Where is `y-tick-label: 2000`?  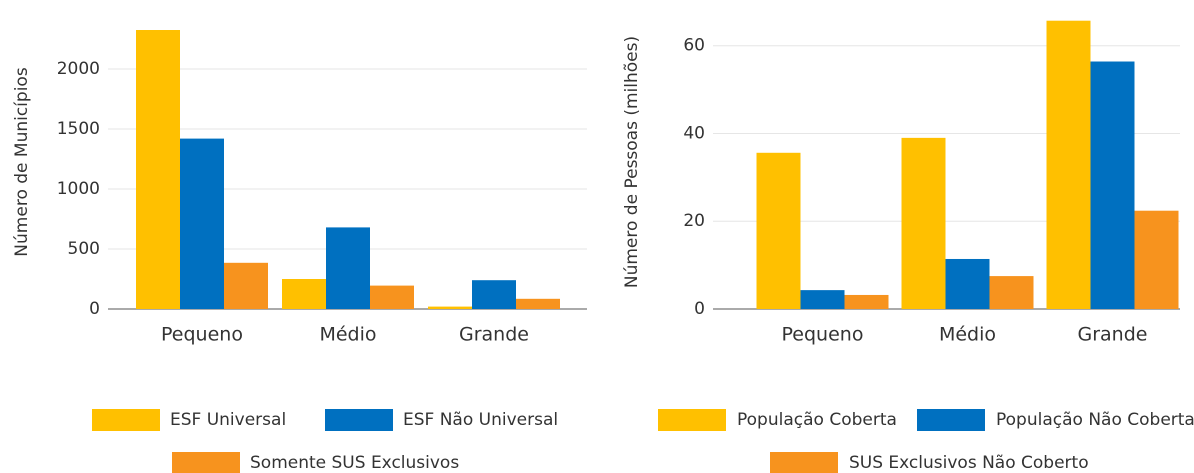 y-tick-label: 2000 is located at coordinates (78, 69).